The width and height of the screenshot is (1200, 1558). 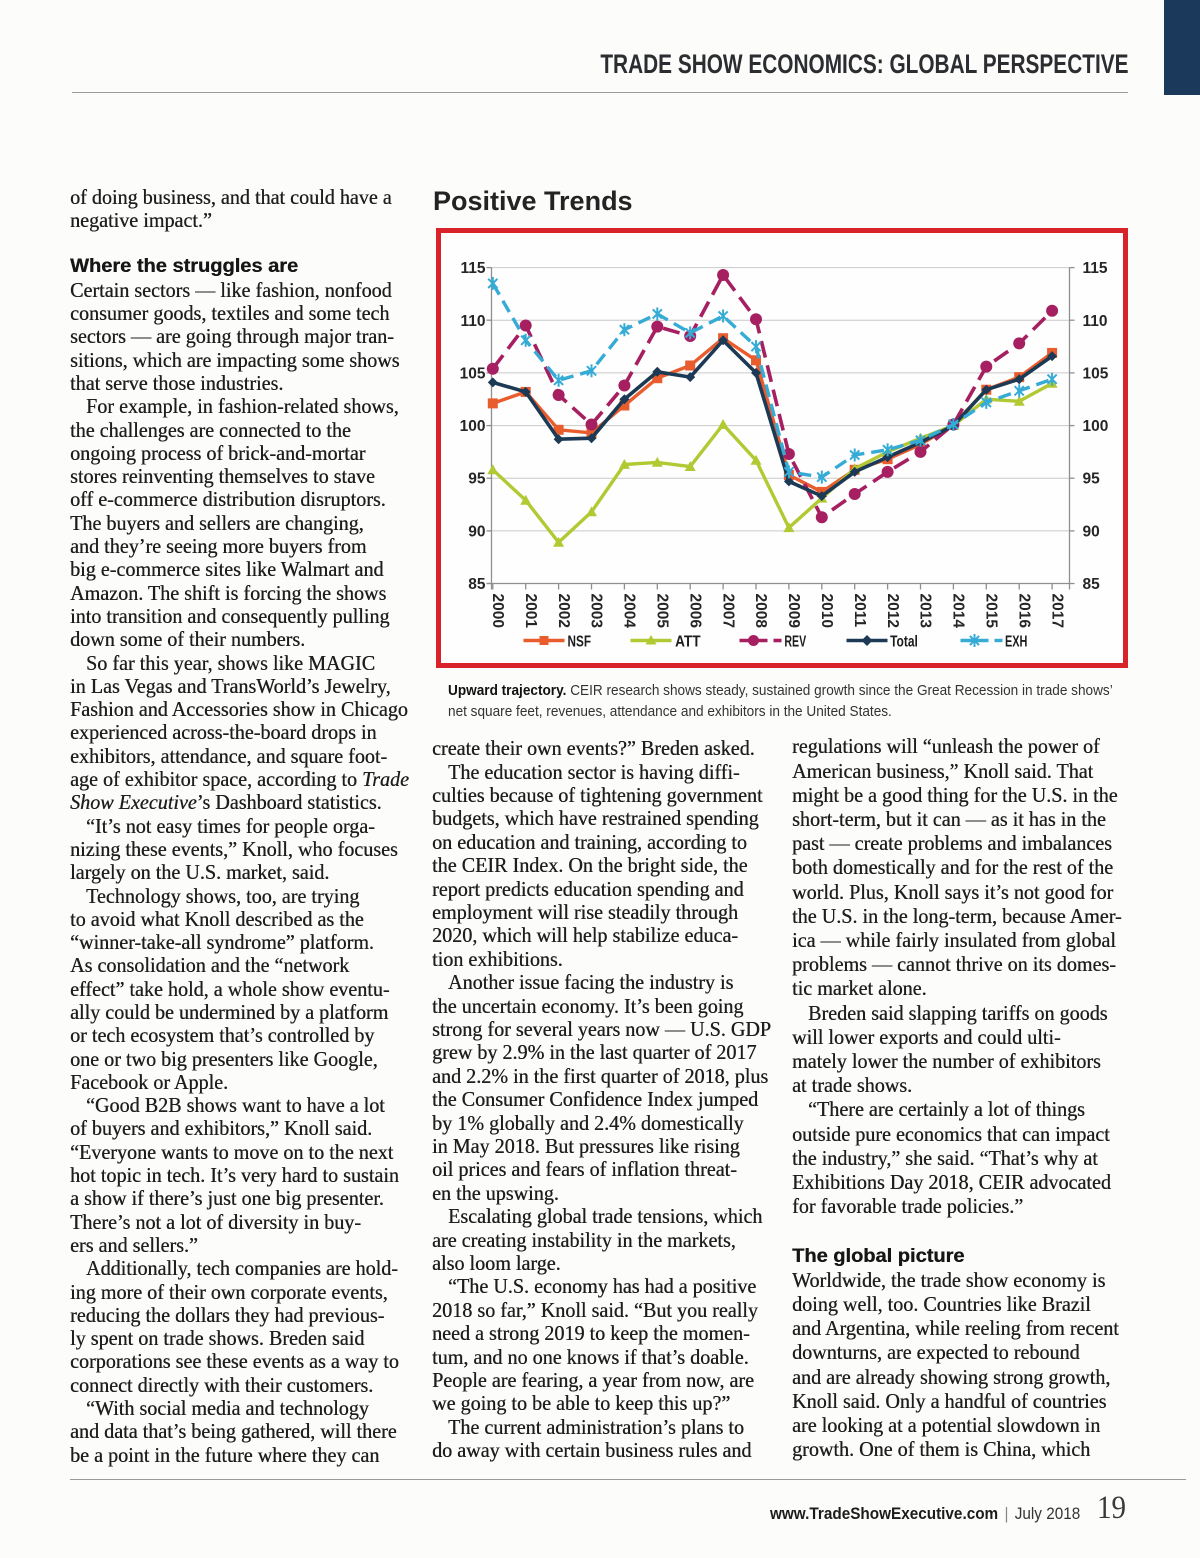 I want to click on svg-text: 2009, so click(x=793, y=610).